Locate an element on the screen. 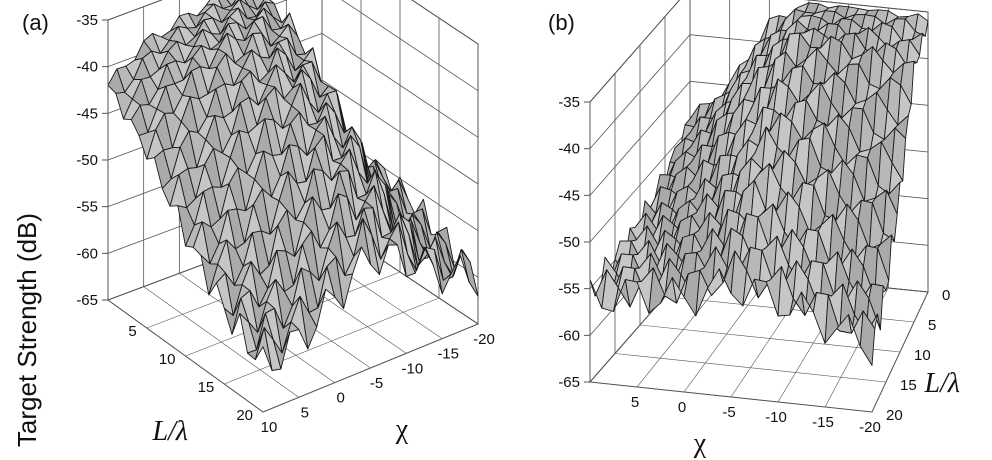  y-axis-title: Target Strength (dB) is located at coordinates (27, 330).